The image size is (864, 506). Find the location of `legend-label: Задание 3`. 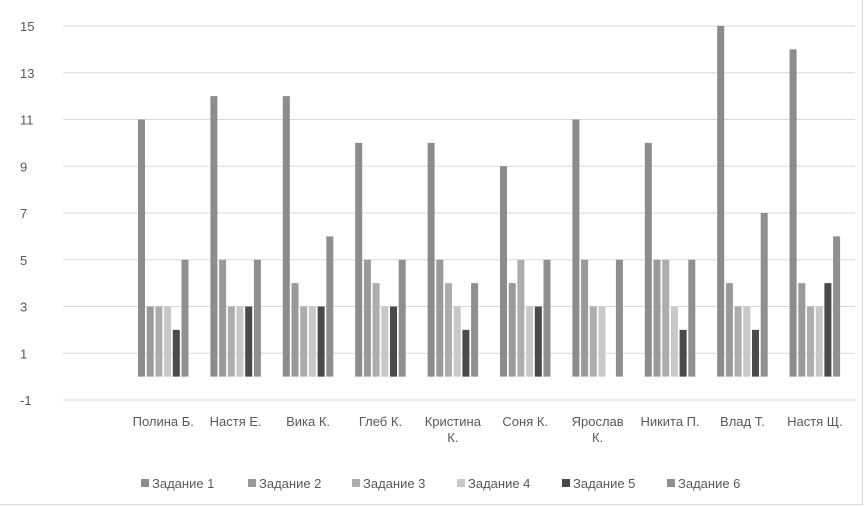

legend-label: Задание 3 is located at coordinates (394, 483).